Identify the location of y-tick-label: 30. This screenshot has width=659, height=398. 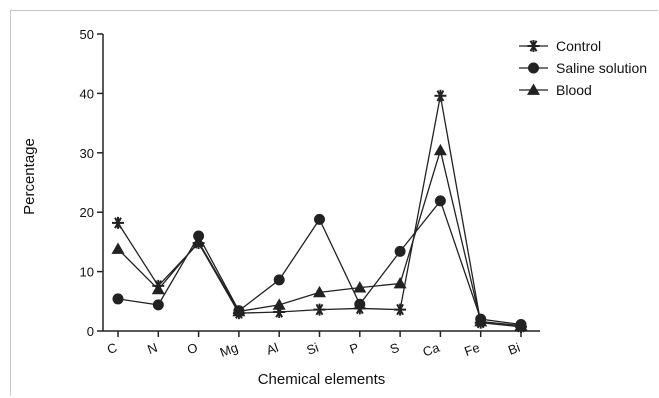
(87, 153).